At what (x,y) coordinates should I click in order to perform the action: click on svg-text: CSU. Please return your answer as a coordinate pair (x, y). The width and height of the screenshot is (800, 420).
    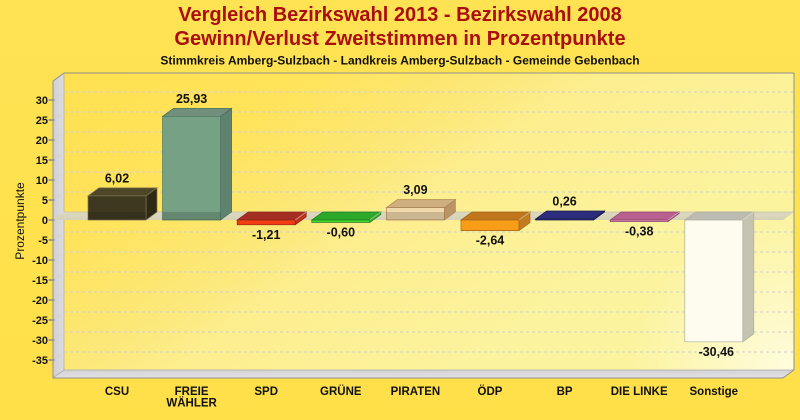
    Looking at the image, I should click on (117, 392).